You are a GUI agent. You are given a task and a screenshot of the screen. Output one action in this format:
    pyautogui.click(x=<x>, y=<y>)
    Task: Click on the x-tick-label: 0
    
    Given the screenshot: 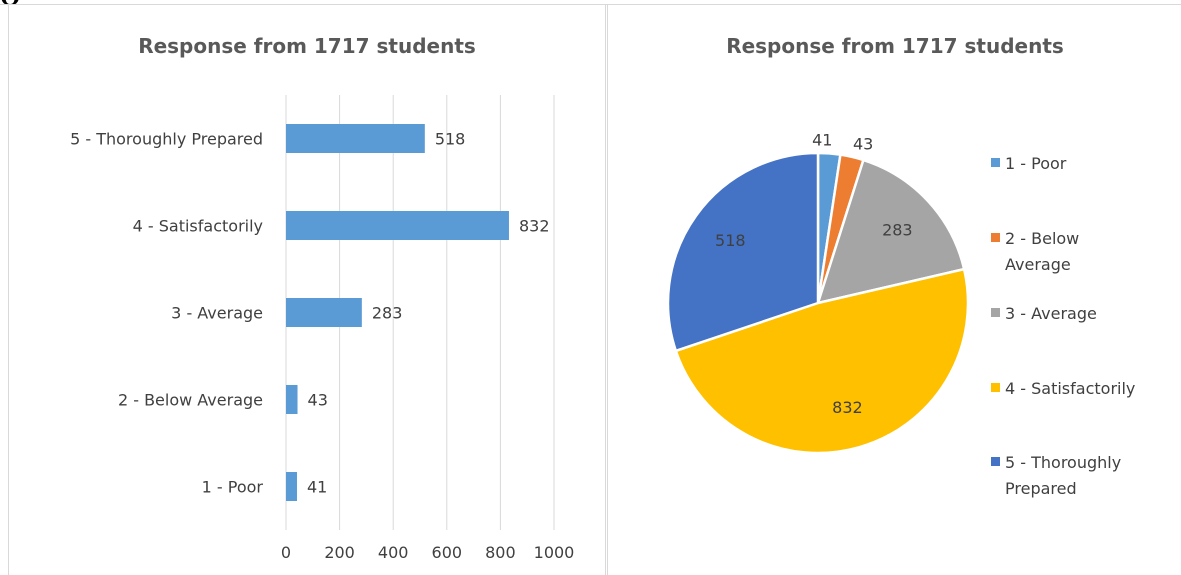 What is the action you would take?
    pyautogui.click(x=286, y=552)
    